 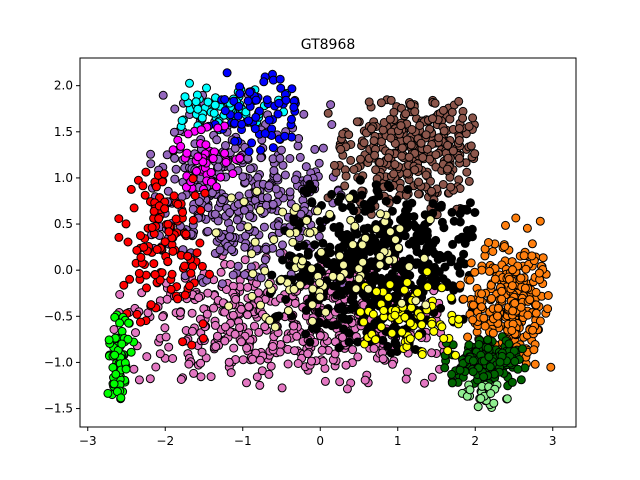 What do you see at coordinates (318, 437) in the screenshot?
I see `x-axis: −3 −2 −1 0 1 2 3` at bounding box center [318, 437].